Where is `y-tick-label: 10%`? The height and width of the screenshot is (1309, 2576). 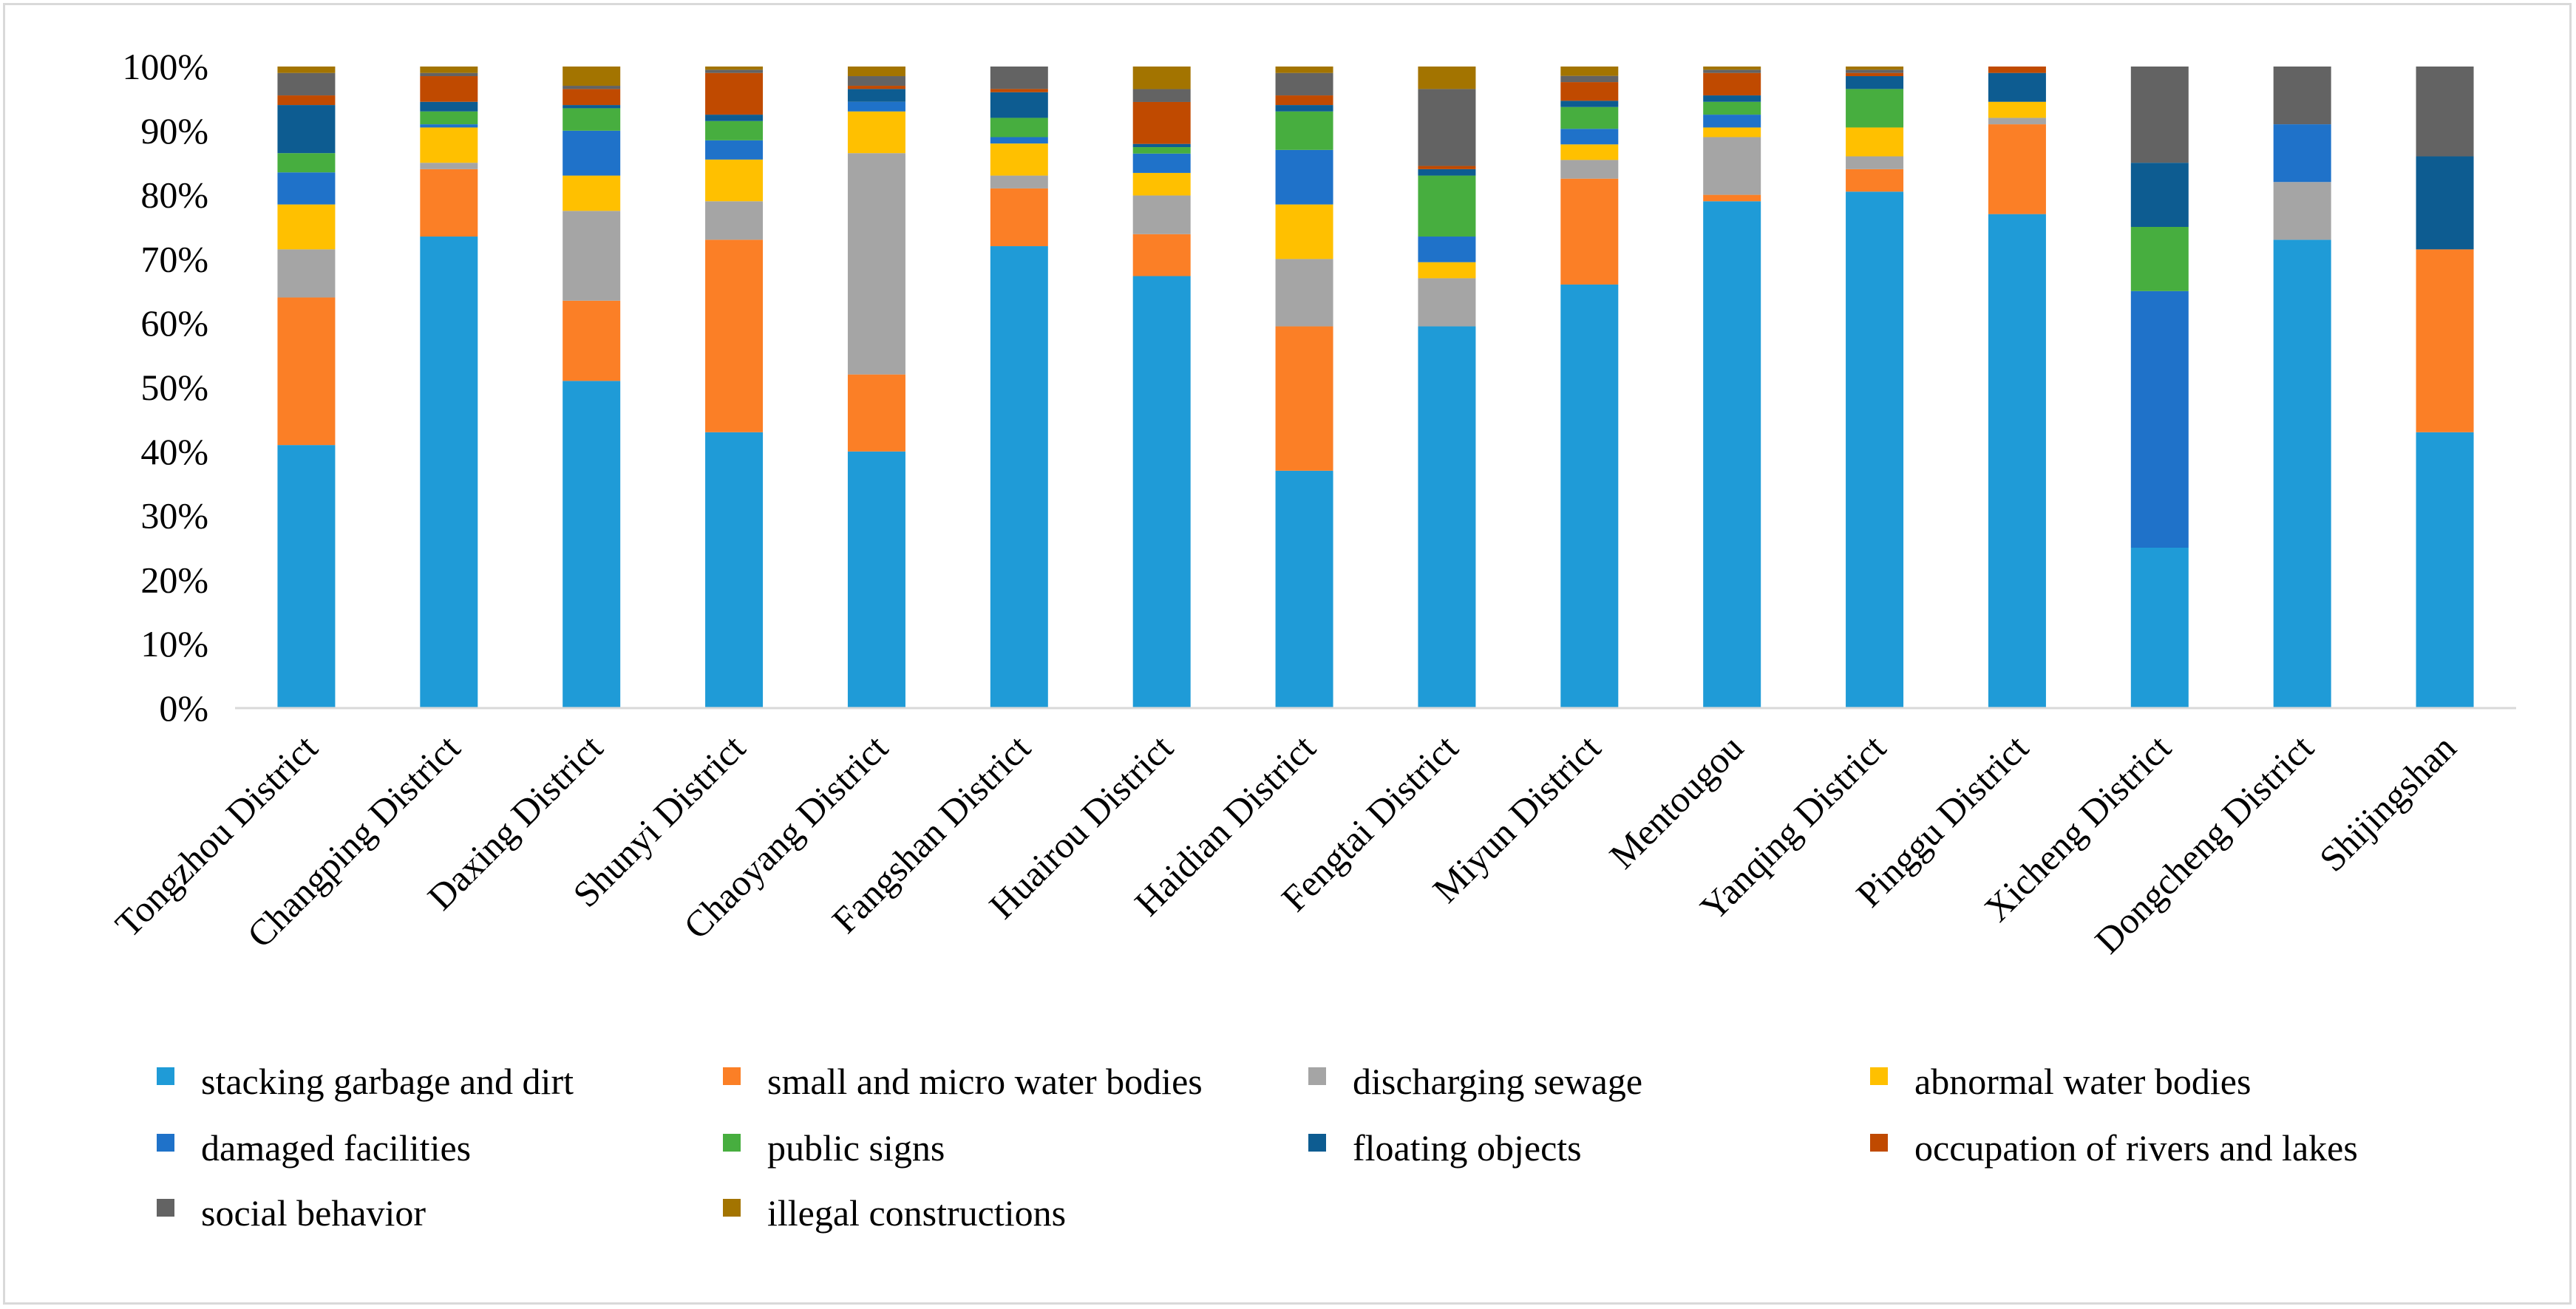 y-tick-label: 10% is located at coordinates (174, 643).